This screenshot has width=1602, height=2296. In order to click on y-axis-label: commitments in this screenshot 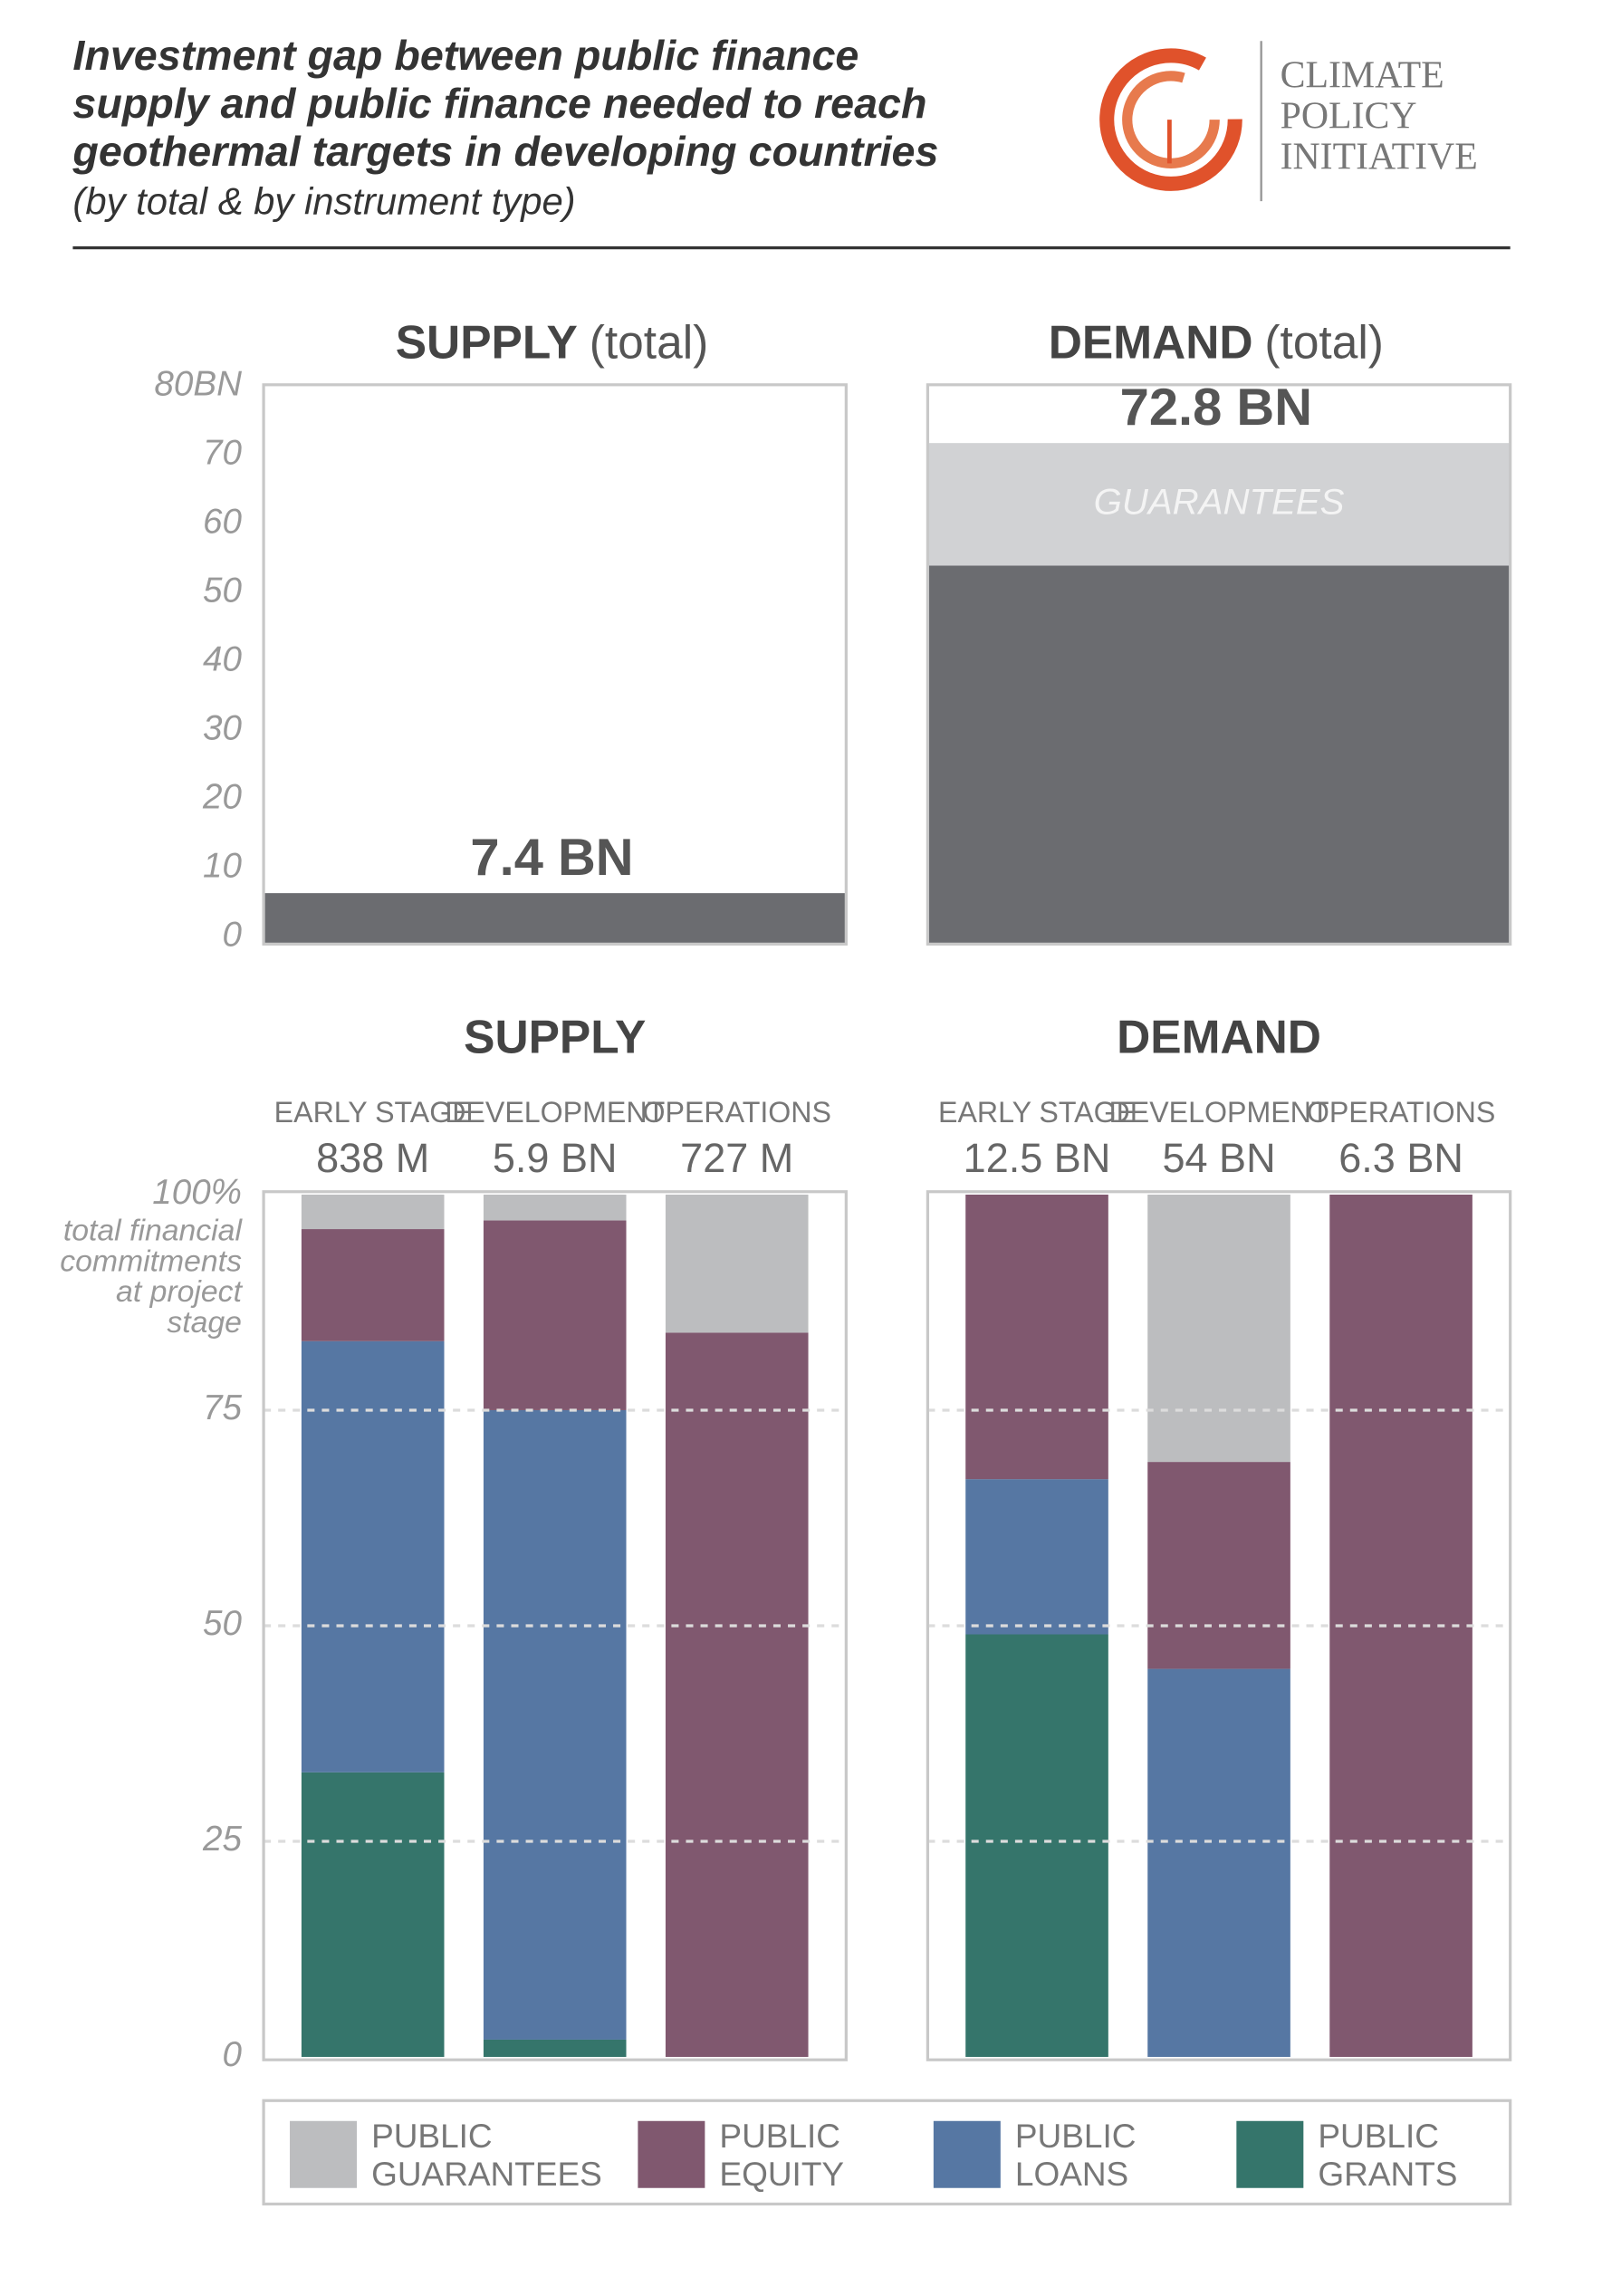, I will do `click(151, 1261)`.